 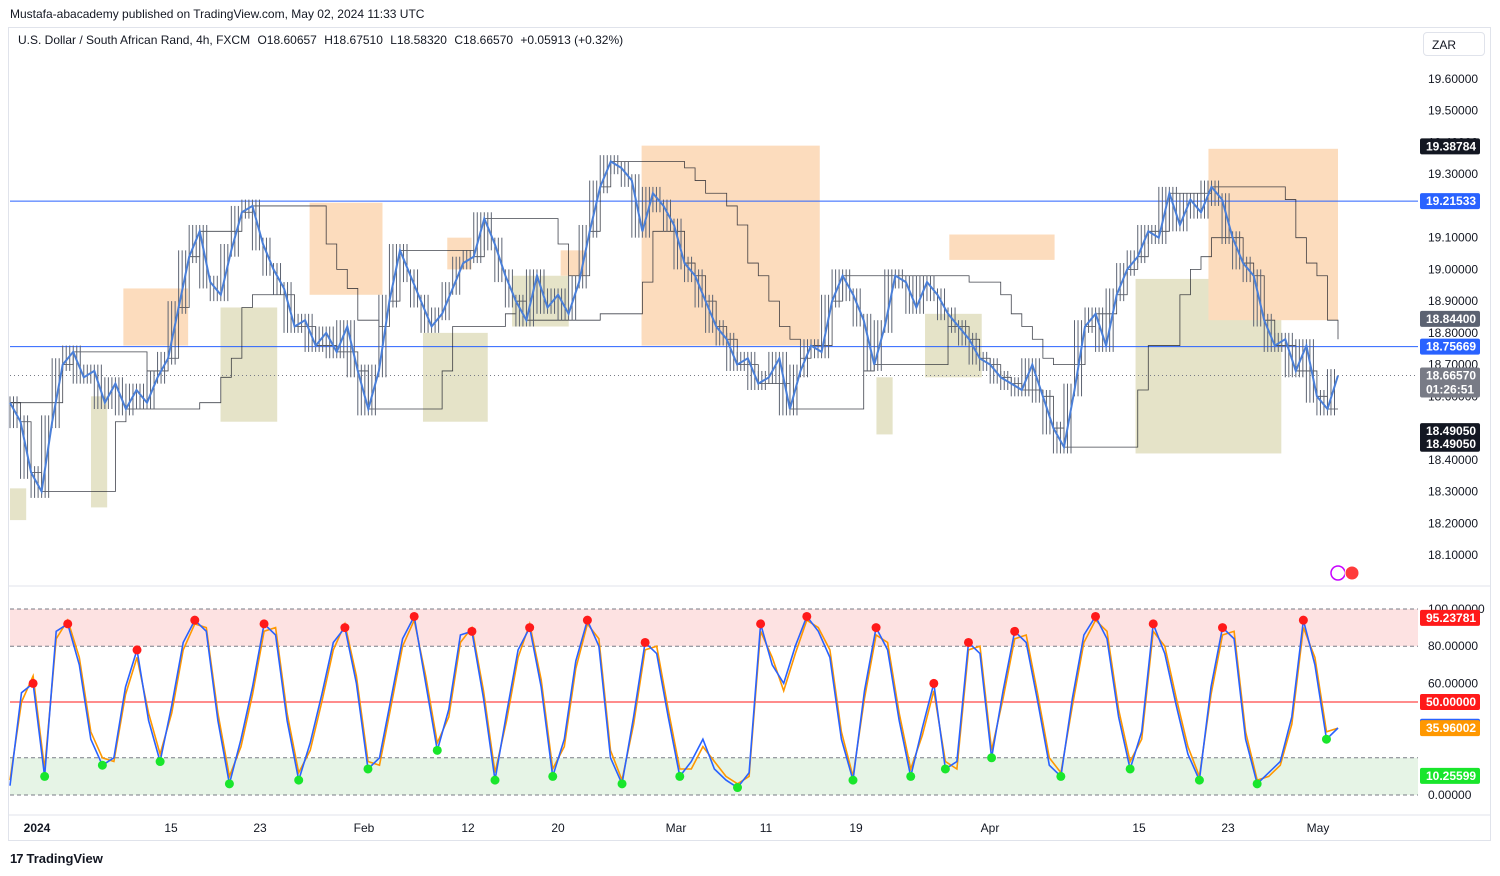 What do you see at coordinates (714, 628) in the screenshot?
I see `overbought-zone` at bounding box center [714, 628].